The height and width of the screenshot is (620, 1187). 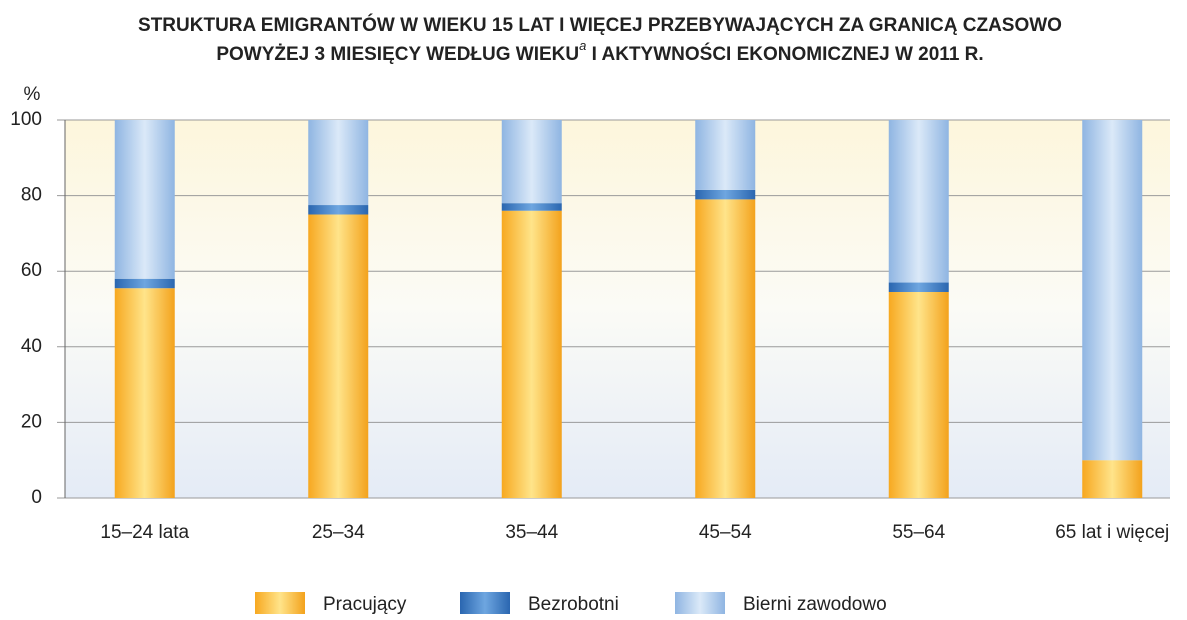 What do you see at coordinates (144, 532) in the screenshot?
I see `x-tick-label: 15–24 lata` at bounding box center [144, 532].